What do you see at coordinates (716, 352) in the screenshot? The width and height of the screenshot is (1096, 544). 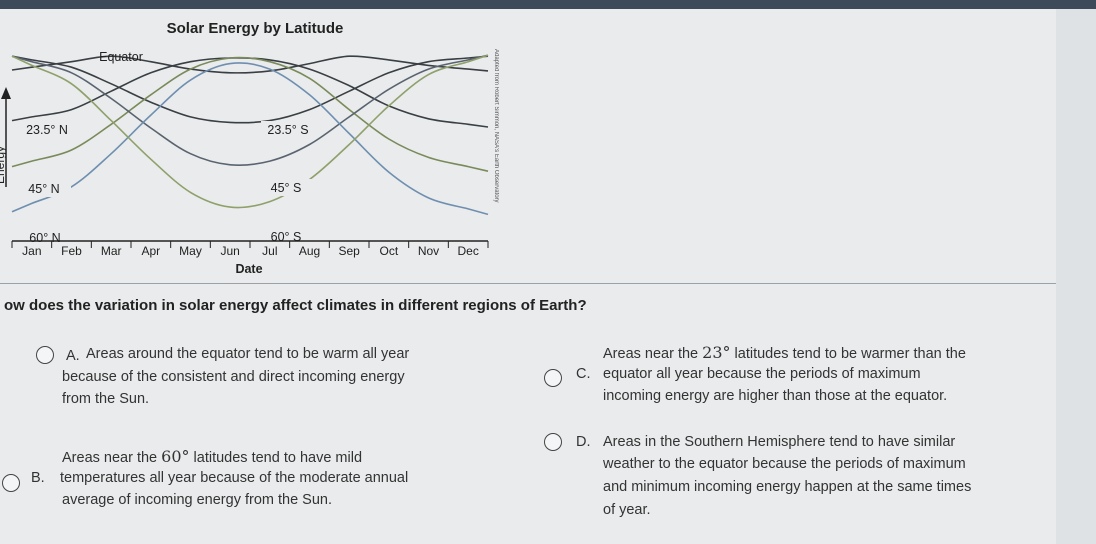 I see `option-c-latitude: 23°` at bounding box center [716, 352].